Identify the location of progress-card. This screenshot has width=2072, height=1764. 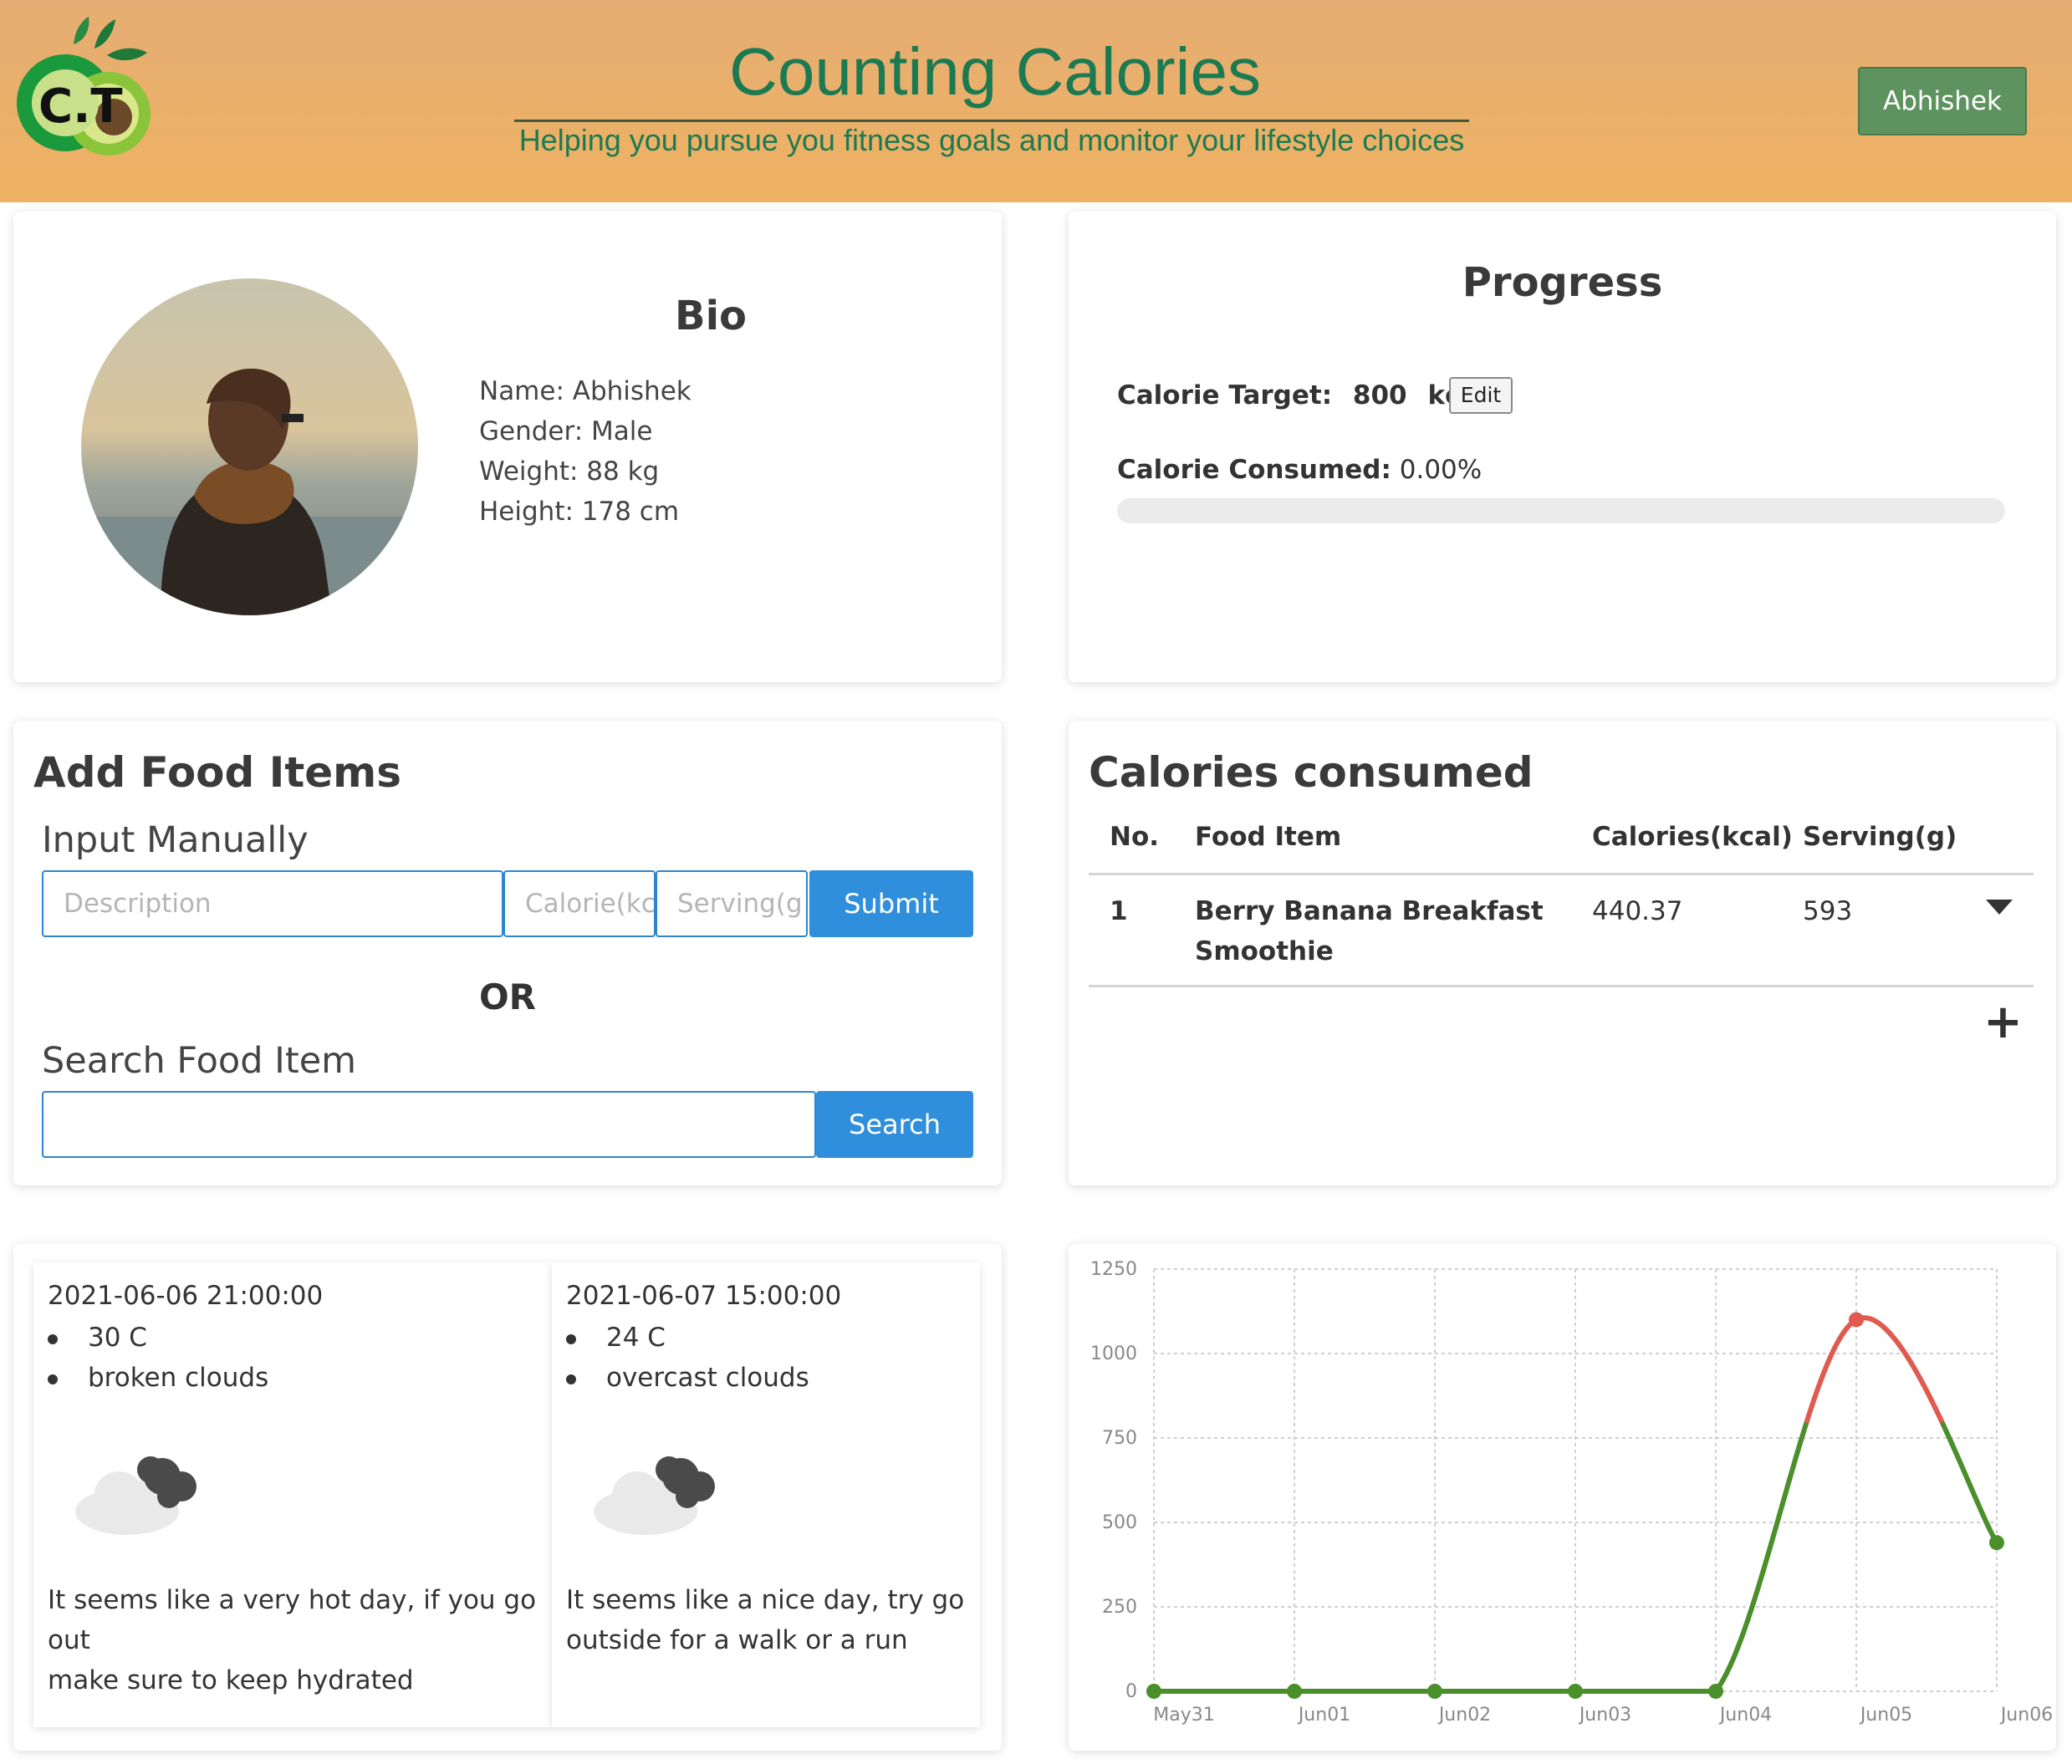
(1562, 447).